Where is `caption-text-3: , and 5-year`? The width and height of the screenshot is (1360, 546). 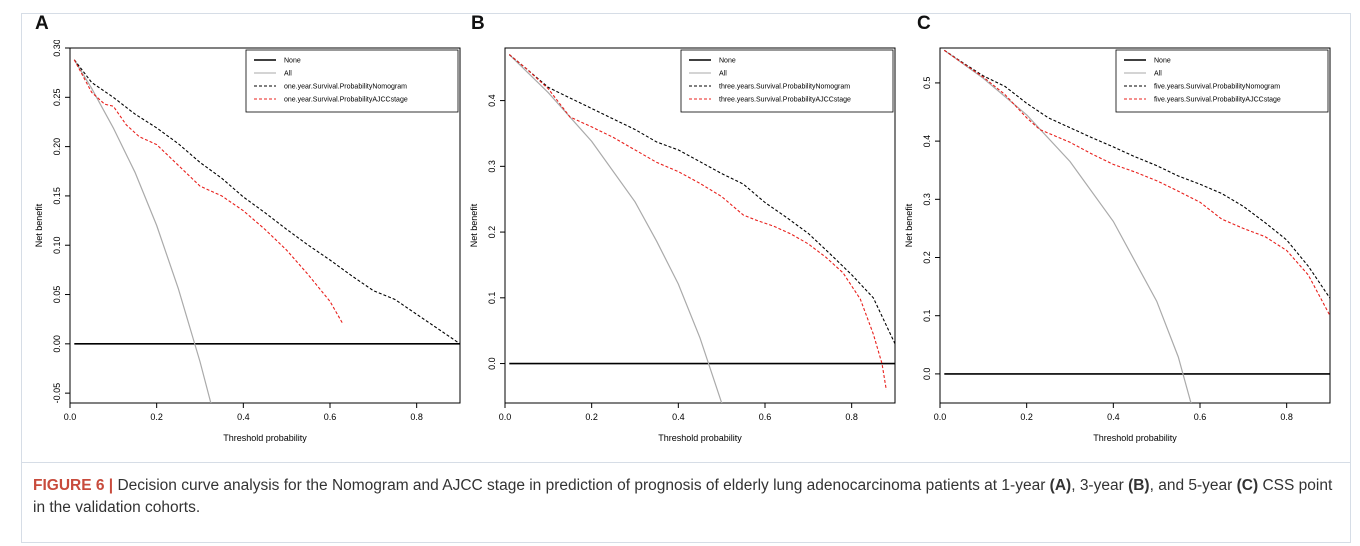 caption-text-3: , and 5-year is located at coordinates (1193, 485).